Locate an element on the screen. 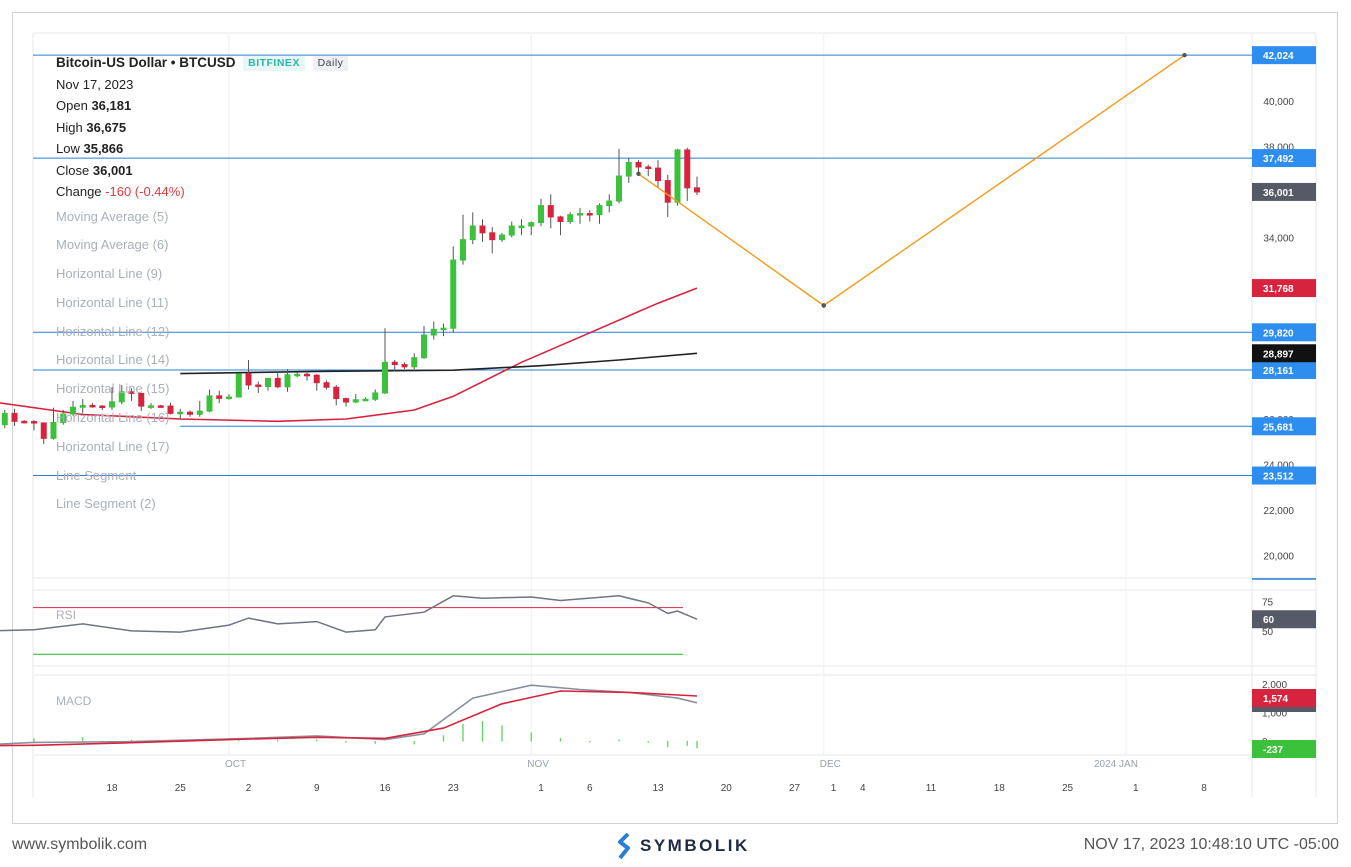  site-link: www.symbolik.com is located at coordinates (80, 844).